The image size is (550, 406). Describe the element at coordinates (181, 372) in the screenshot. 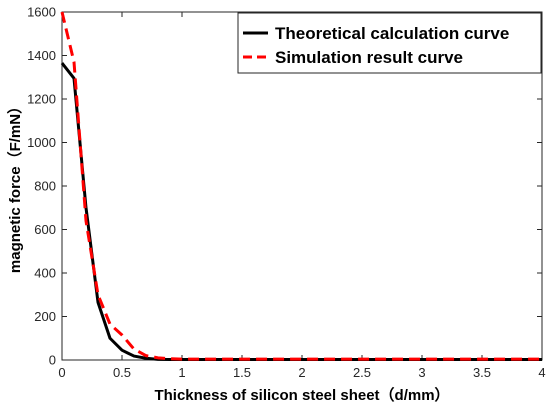

I see `x-tick-label: 1` at that location.